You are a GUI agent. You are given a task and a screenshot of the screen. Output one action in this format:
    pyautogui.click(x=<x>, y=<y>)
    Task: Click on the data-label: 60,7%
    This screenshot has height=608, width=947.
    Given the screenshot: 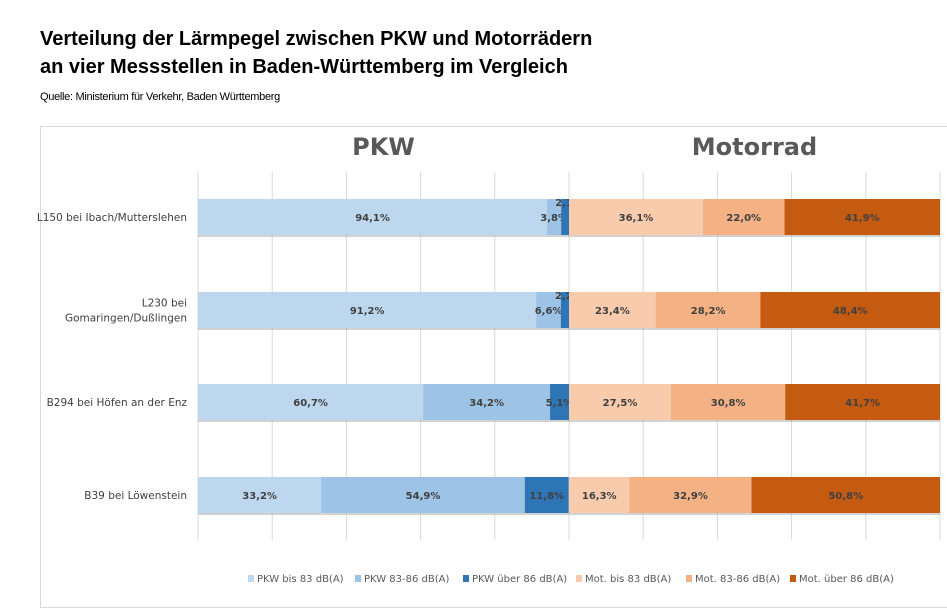 What is the action you would take?
    pyautogui.click(x=310, y=403)
    